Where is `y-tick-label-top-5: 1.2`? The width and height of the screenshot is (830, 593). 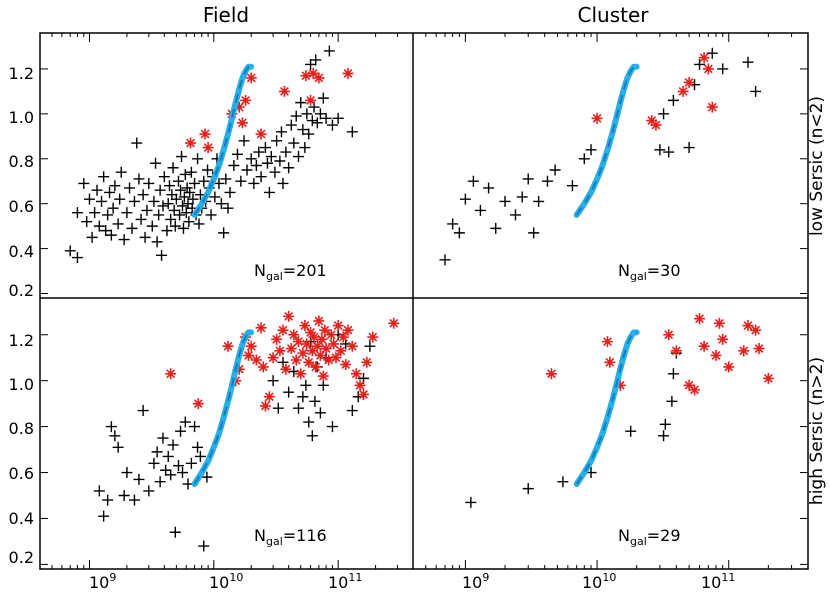 y-tick-label-top-5: 1.2 is located at coordinates (21, 73).